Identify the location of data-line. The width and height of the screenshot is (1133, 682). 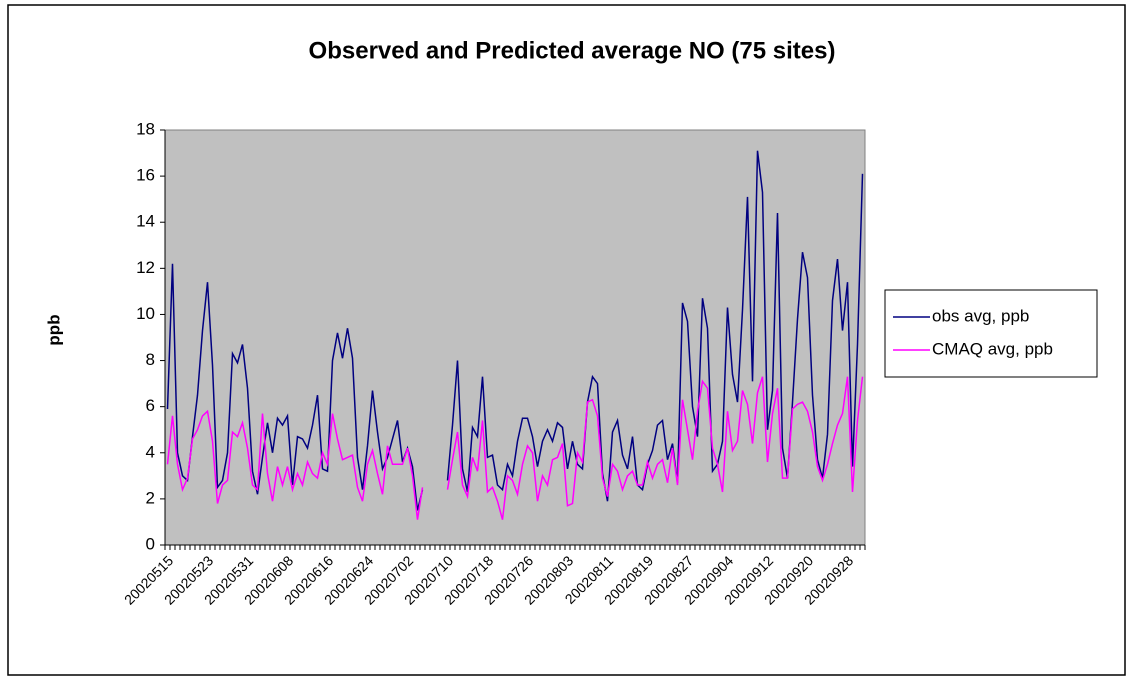
(515, 448).